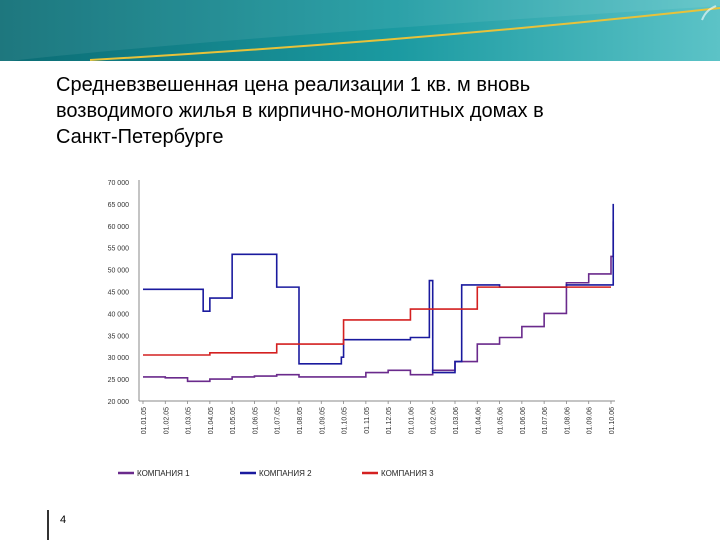  Describe the element at coordinates (501, 420) in the screenshot. I see `x-tick-label: 01.05.06` at that location.